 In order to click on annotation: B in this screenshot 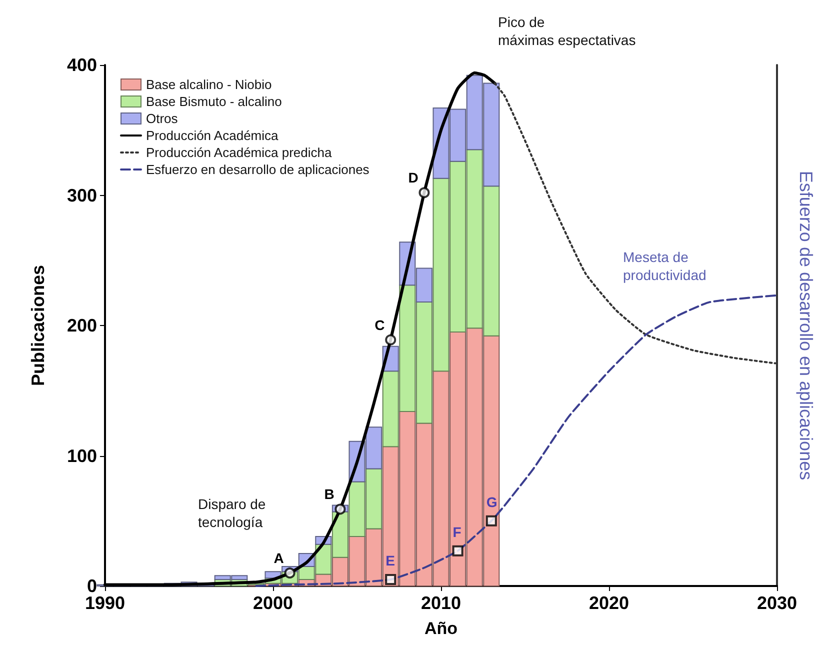, I will do `click(329, 494)`.